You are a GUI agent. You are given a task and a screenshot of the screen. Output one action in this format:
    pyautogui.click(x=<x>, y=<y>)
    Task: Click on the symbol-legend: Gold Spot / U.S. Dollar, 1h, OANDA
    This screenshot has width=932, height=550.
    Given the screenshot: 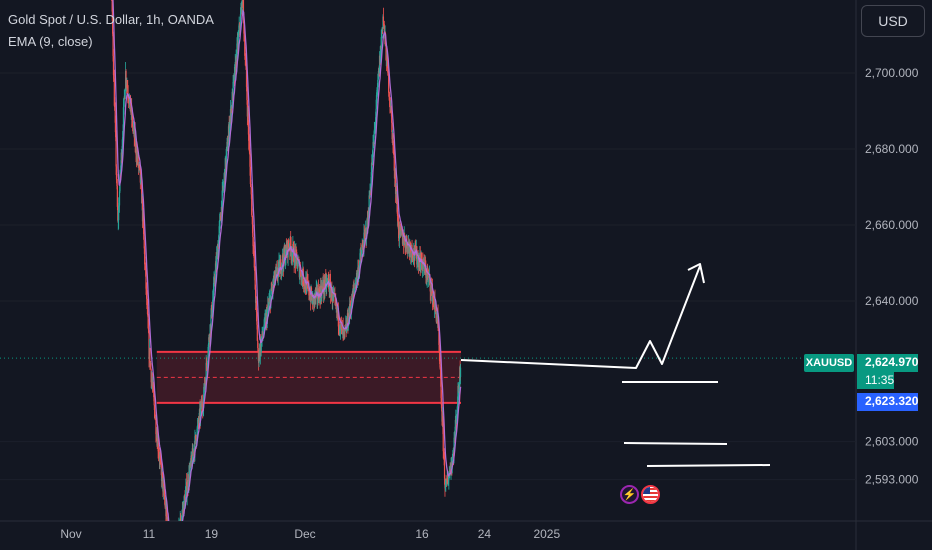 What is the action you would take?
    pyautogui.click(x=111, y=19)
    